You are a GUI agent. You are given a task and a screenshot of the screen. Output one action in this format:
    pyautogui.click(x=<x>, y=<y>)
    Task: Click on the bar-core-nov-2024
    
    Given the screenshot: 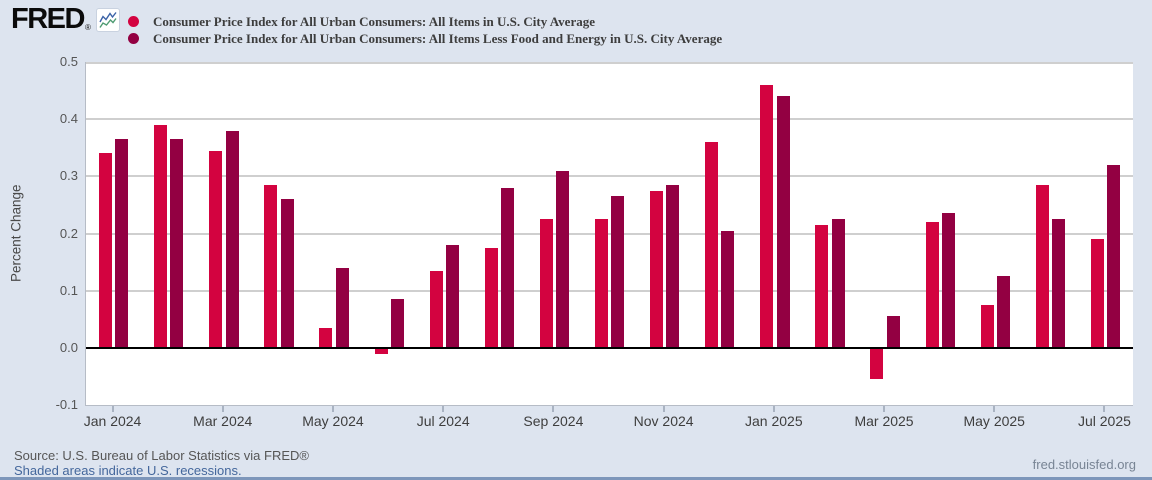 What is the action you would take?
    pyautogui.click(x=673, y=266)
    